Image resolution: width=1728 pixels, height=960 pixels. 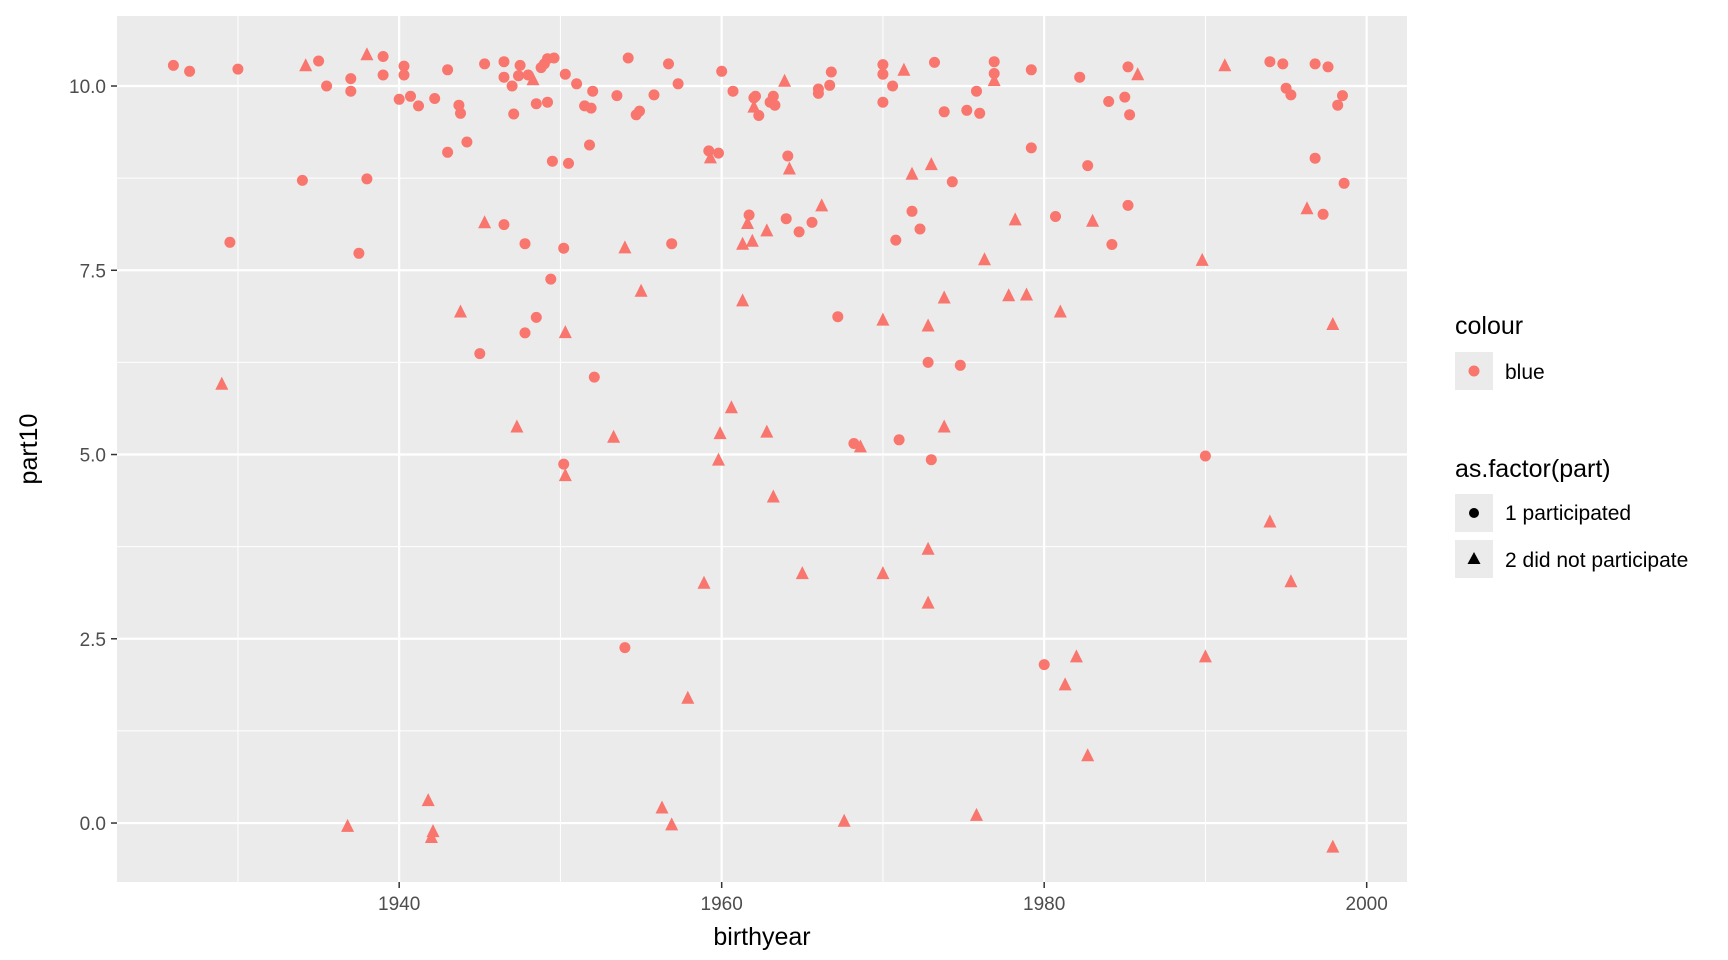 What do you see at coordinates (1474, 558) in the screenshot?
I see `legend-key-triangle` at bounding box center [1474, 558].